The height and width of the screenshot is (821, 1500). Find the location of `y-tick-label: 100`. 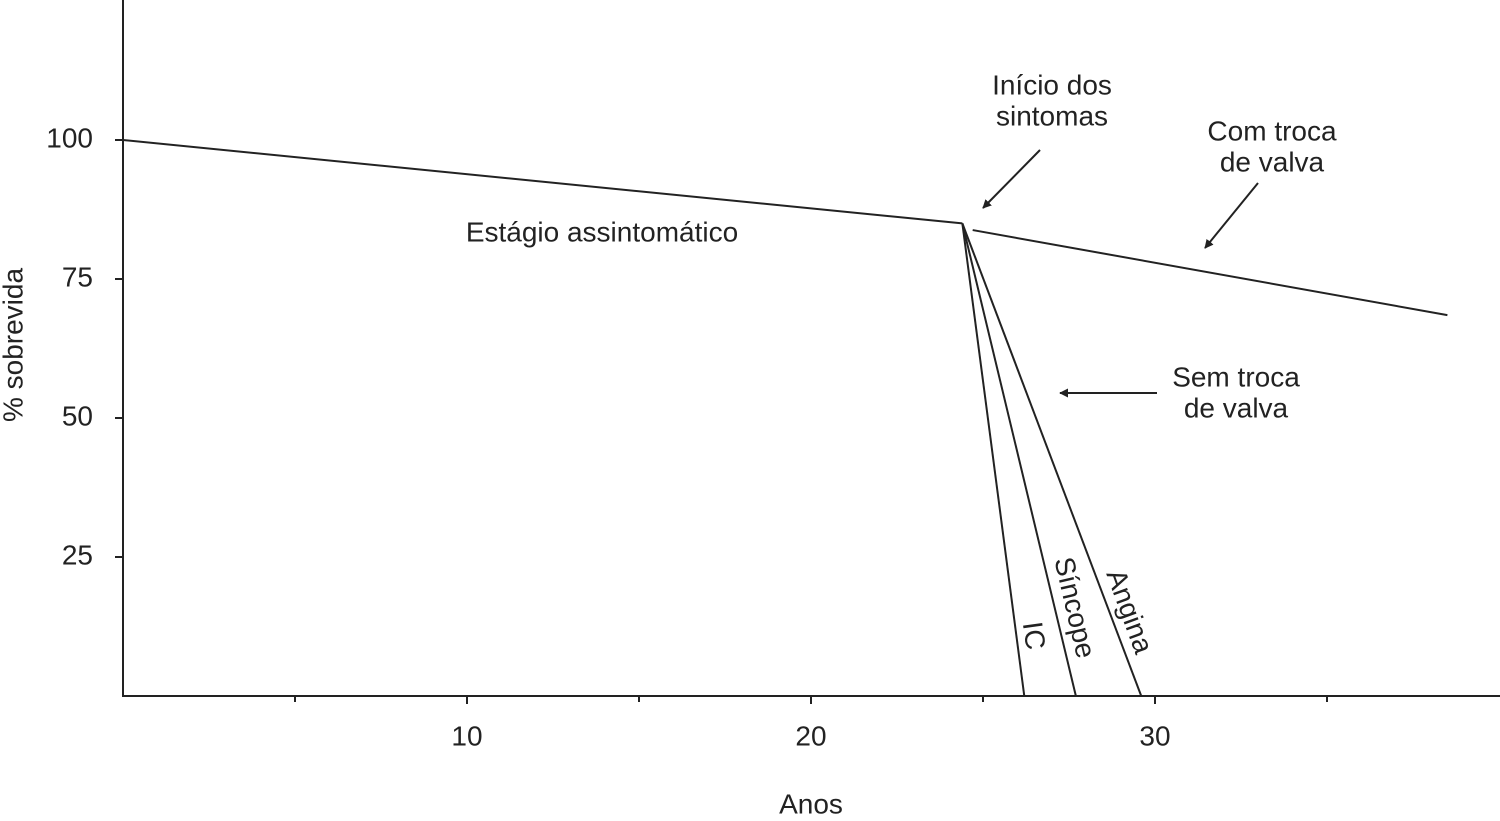

y-tick-label: 100 is located at coordinates (69, 137).